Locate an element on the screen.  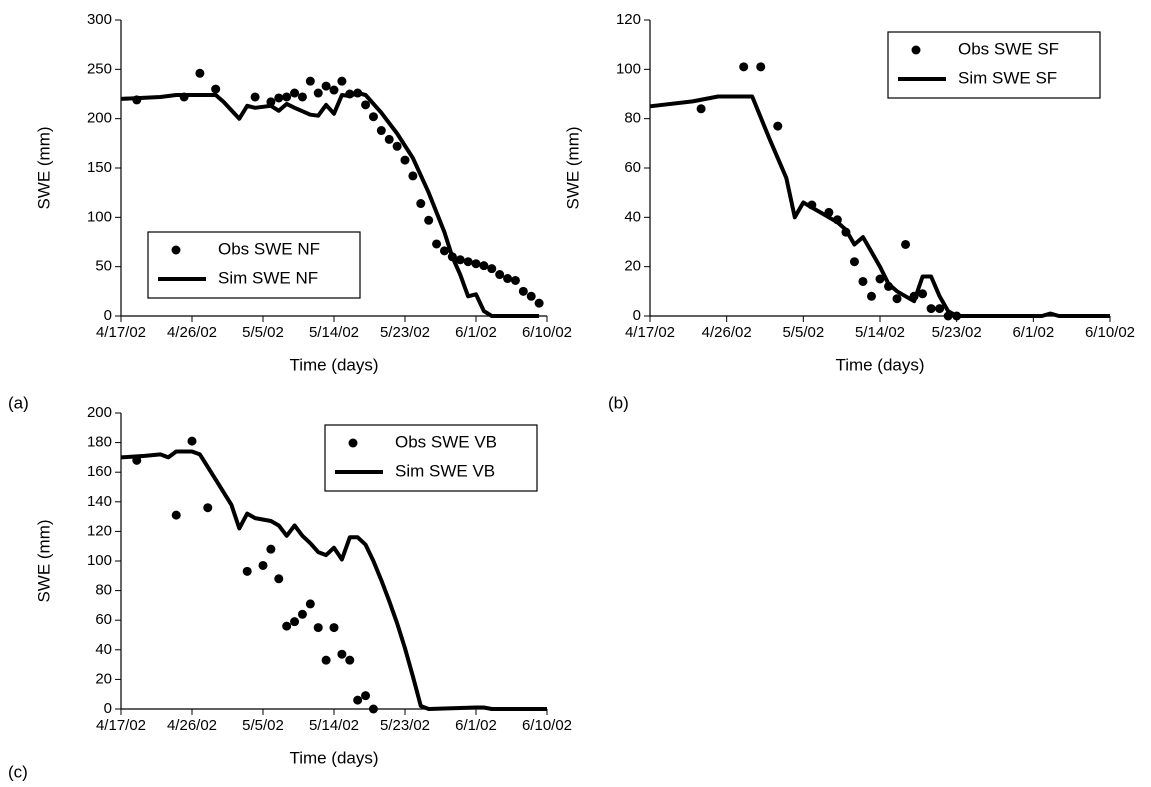
y-tick-label: 180 is located at coordinates (99, 442).